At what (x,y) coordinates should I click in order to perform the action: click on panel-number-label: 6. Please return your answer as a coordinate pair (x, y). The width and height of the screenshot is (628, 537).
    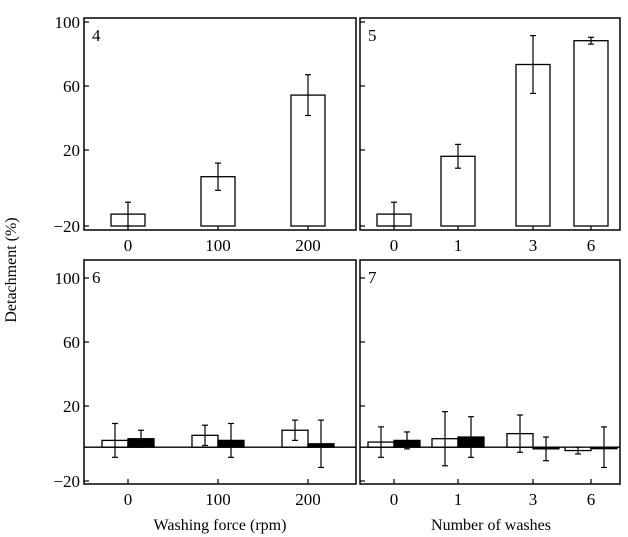
    Looking at the image, I should click on (96, 277).